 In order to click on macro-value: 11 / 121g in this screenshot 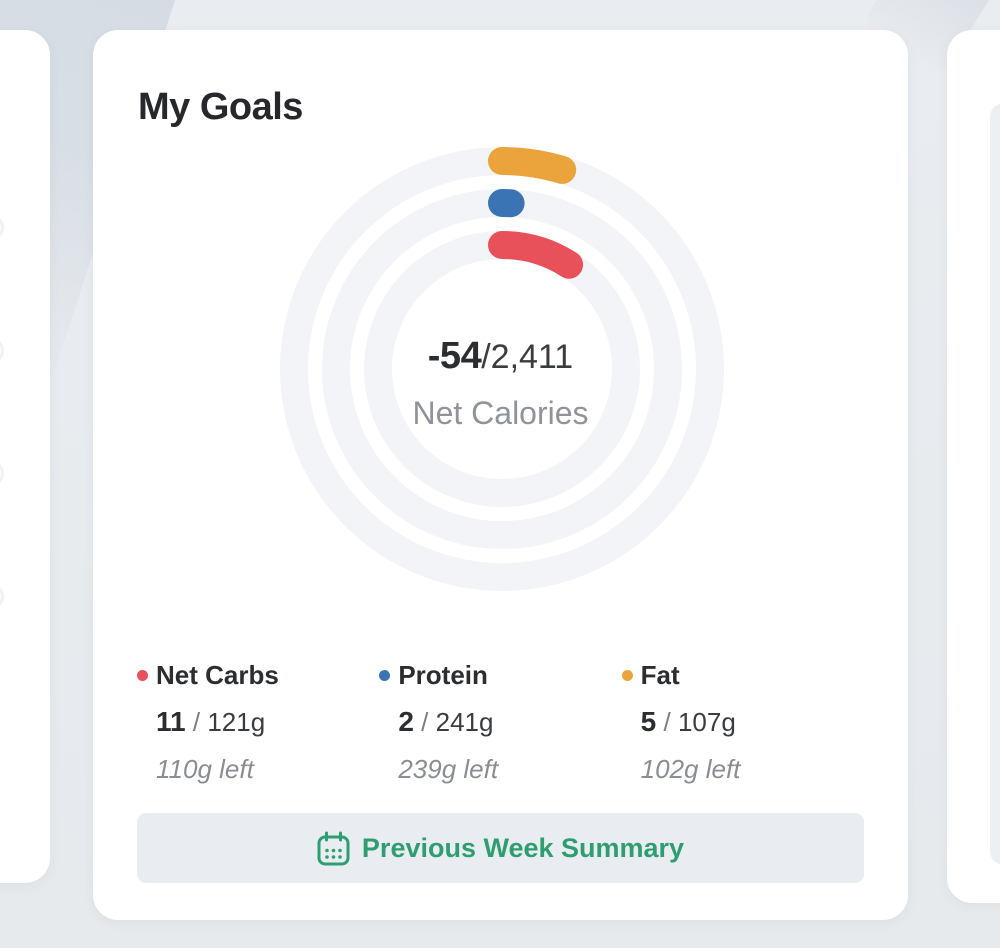, I will do `click(211, 721)`.